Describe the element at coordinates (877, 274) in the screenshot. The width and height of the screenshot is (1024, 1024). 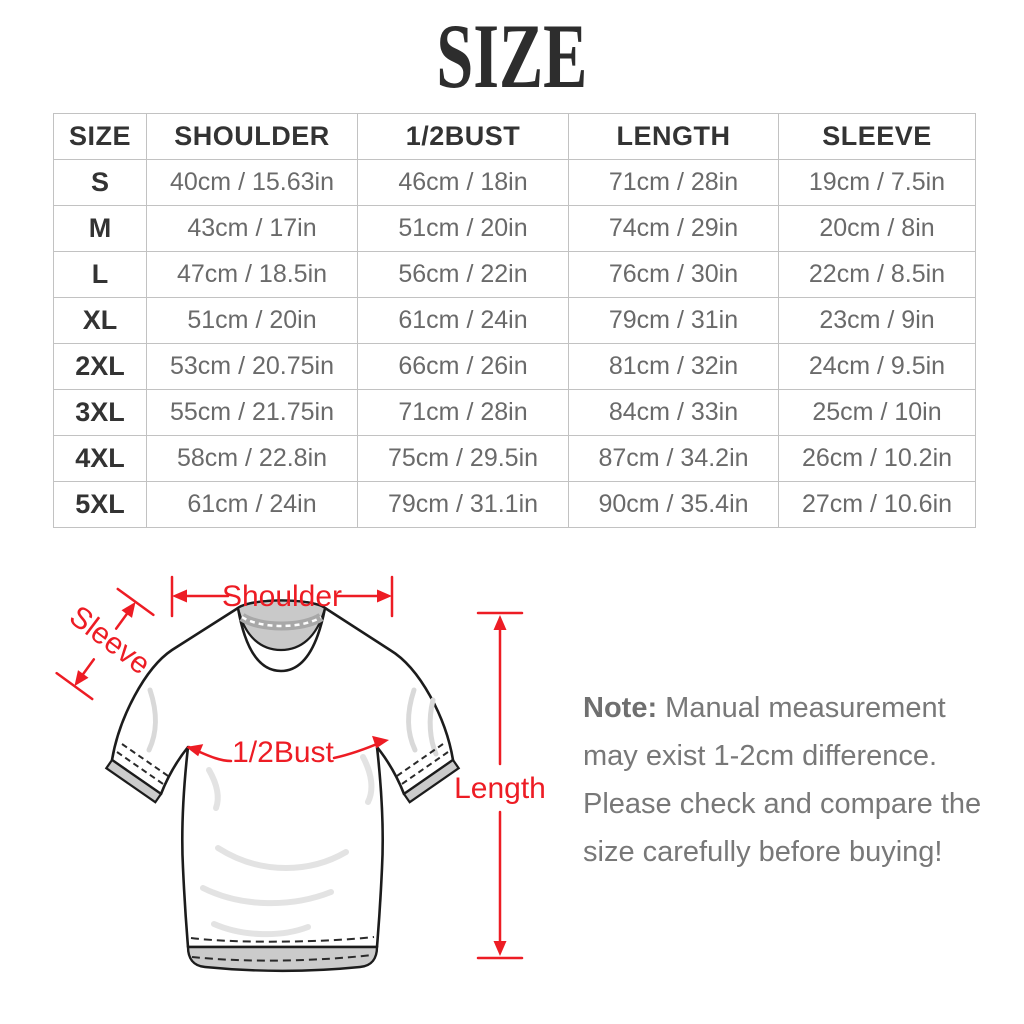
I see `cell-sleeve: 22cm / 8.5in` at that location.